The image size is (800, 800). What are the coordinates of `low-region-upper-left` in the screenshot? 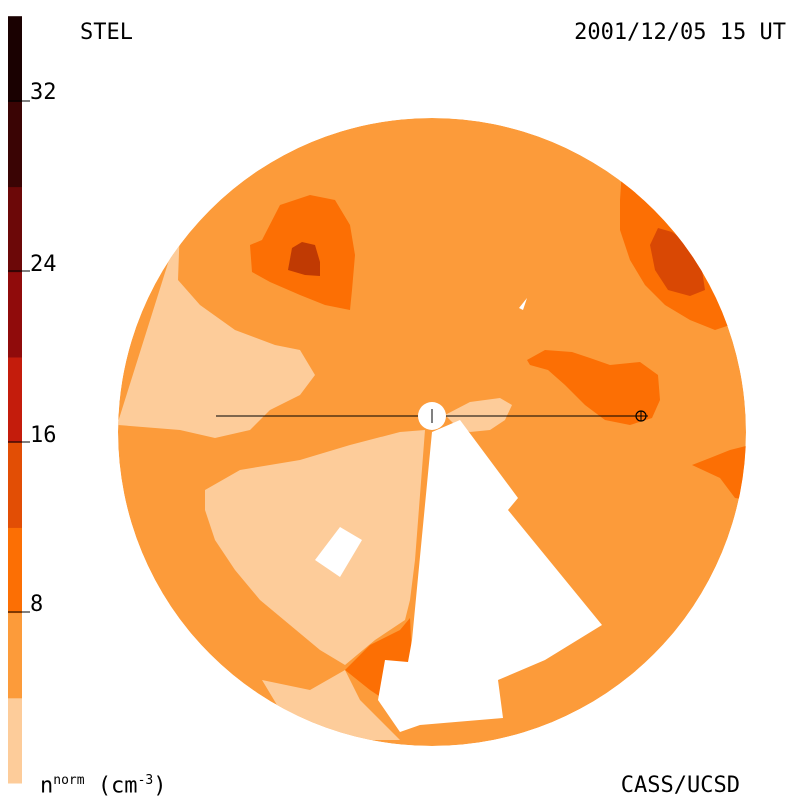 It's located at (216, 331).